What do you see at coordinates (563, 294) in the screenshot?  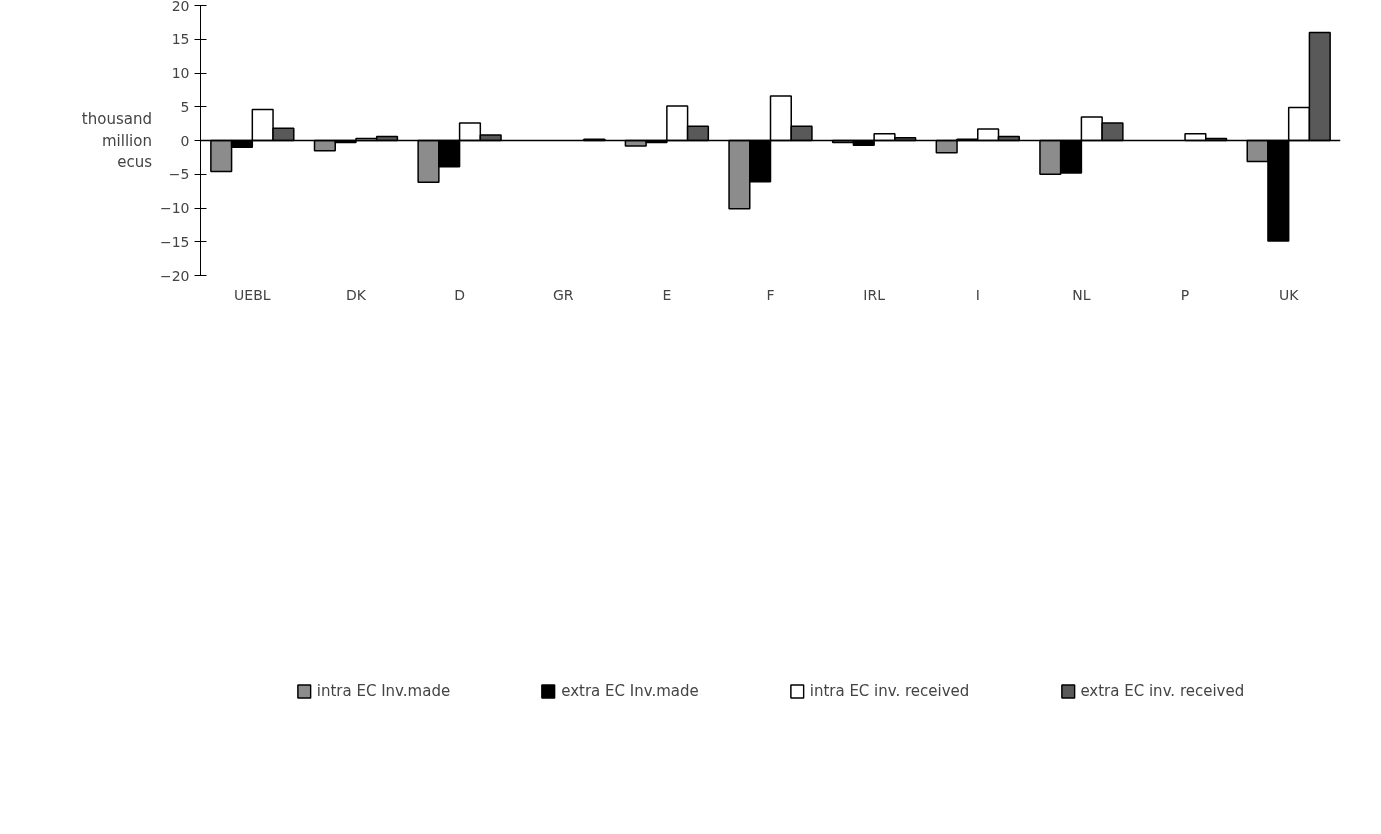 I see `x-tick-label: GR` at bounding box center [563, 294].